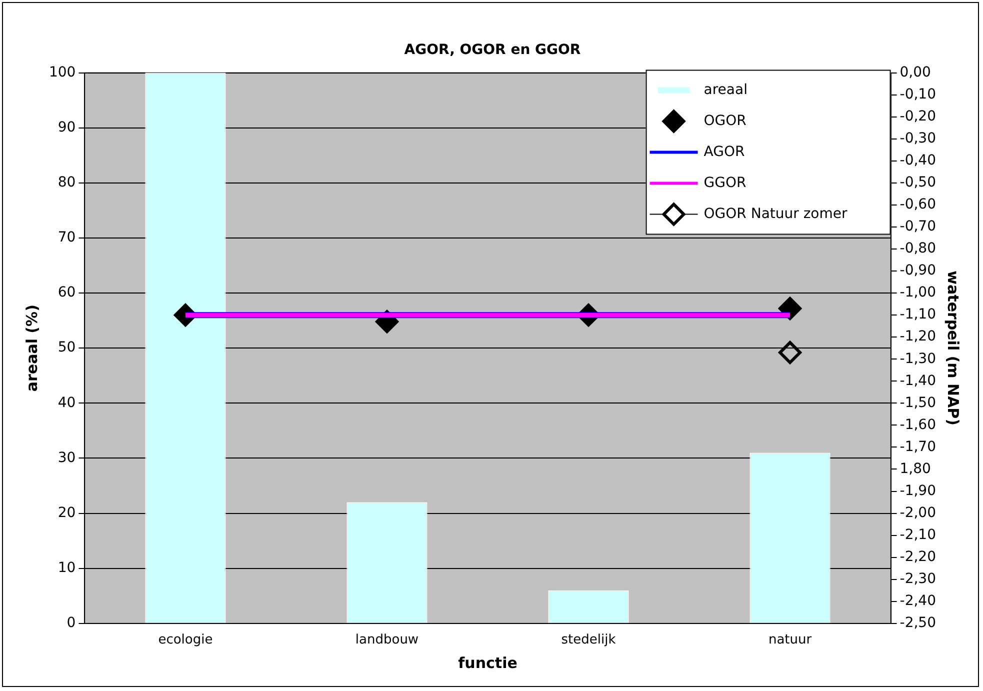 Image resolution: width=983 pixels, height=691 pixels. Describe the element at coordinates (790, 640) in the screenshot. I see `x-tick-label: natuur` at that location.